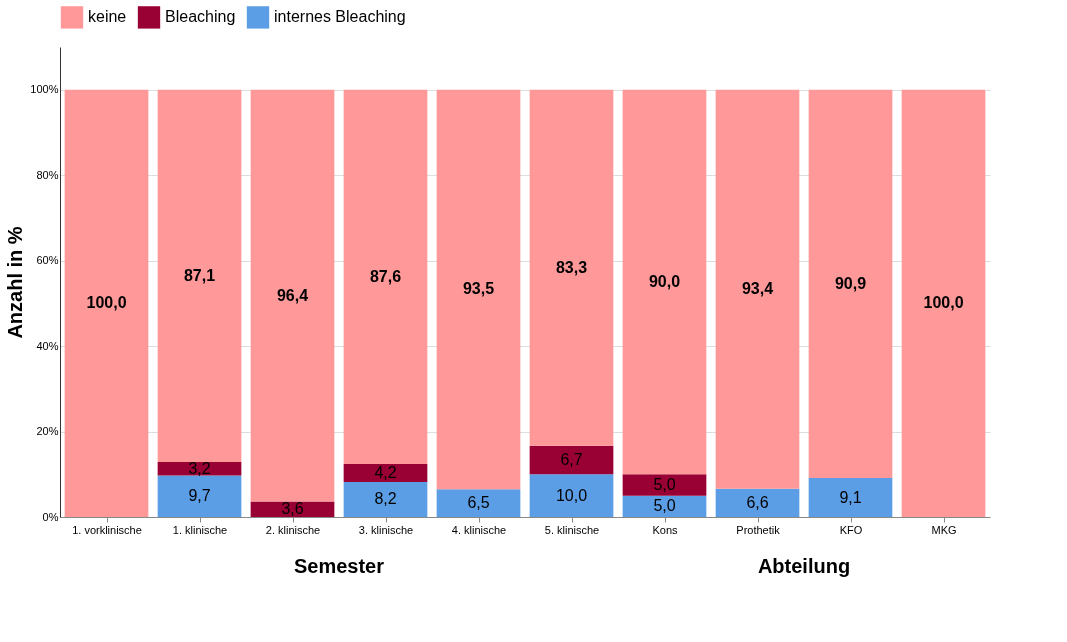 This screenshot has width=1067, height=642. I want to click on data-label: 6,5, so click(478, 503).